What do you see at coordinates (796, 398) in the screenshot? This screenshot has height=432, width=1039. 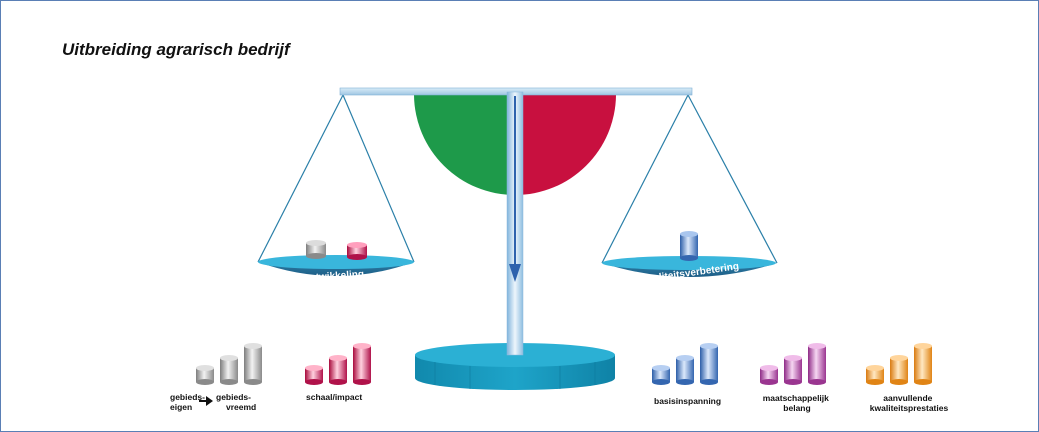 I see `label-maatschappelijk-line1: maatschappelijk` at bounding box center [796, 398].